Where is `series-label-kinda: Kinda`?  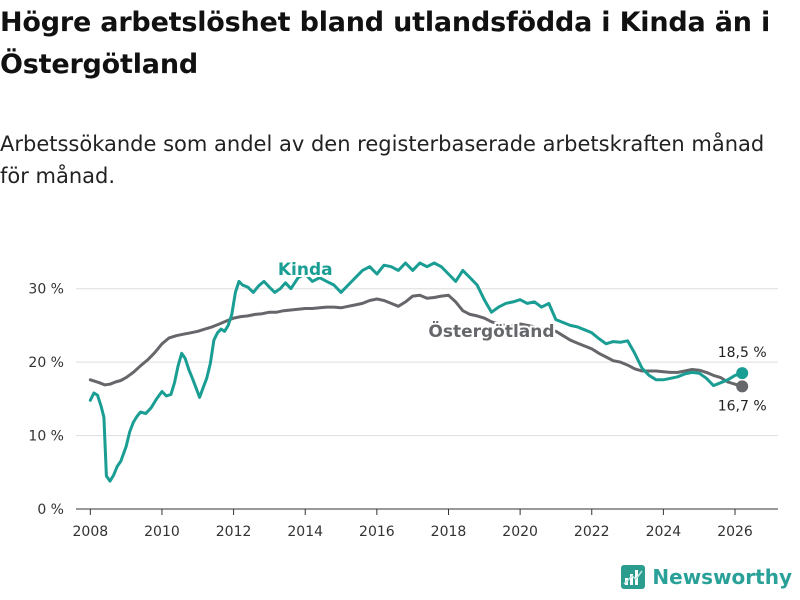
series-label-kinda: Kinda is located at coordinates (305, 270).